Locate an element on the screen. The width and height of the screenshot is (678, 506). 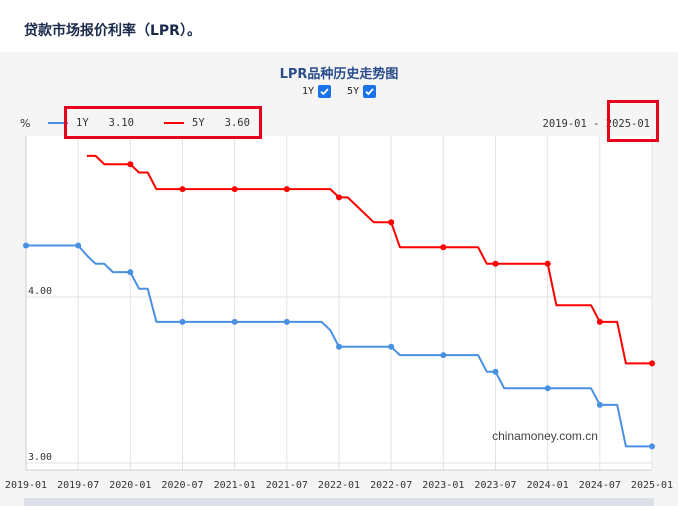
x-tick-label: 2020-07 is located at coordinates (182, 485).